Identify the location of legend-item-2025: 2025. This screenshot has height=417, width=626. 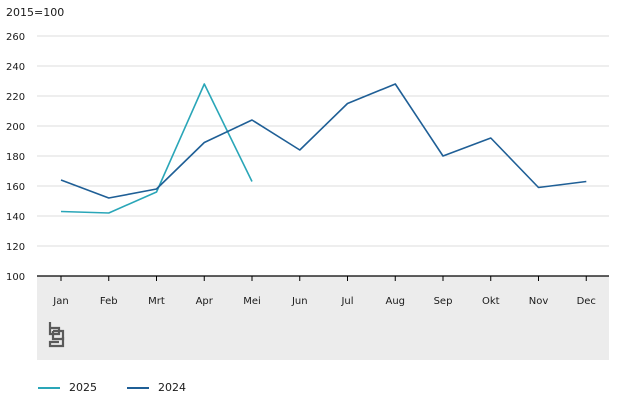
(67, 387).